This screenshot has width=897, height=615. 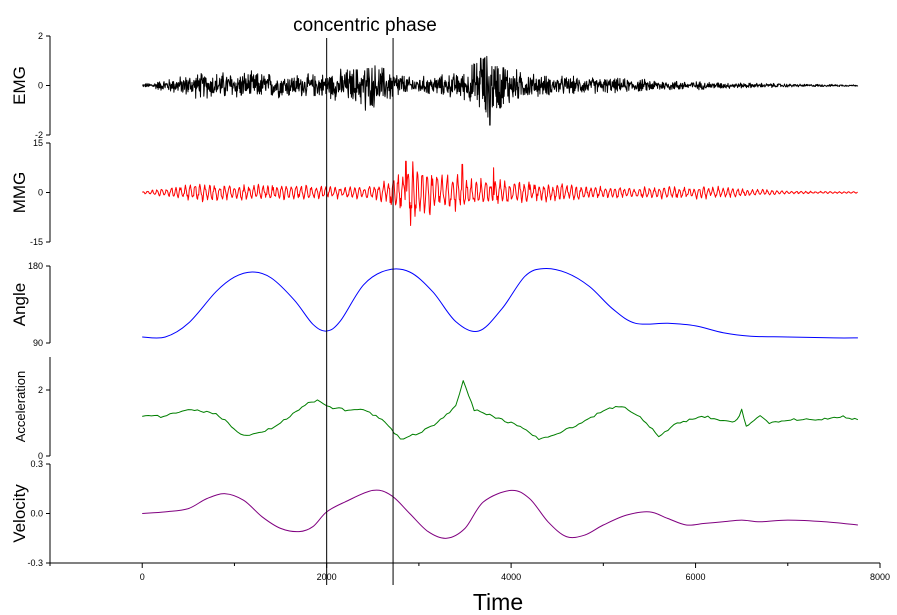 I want to click on mmg-series-line, so click(x=500, y=193).